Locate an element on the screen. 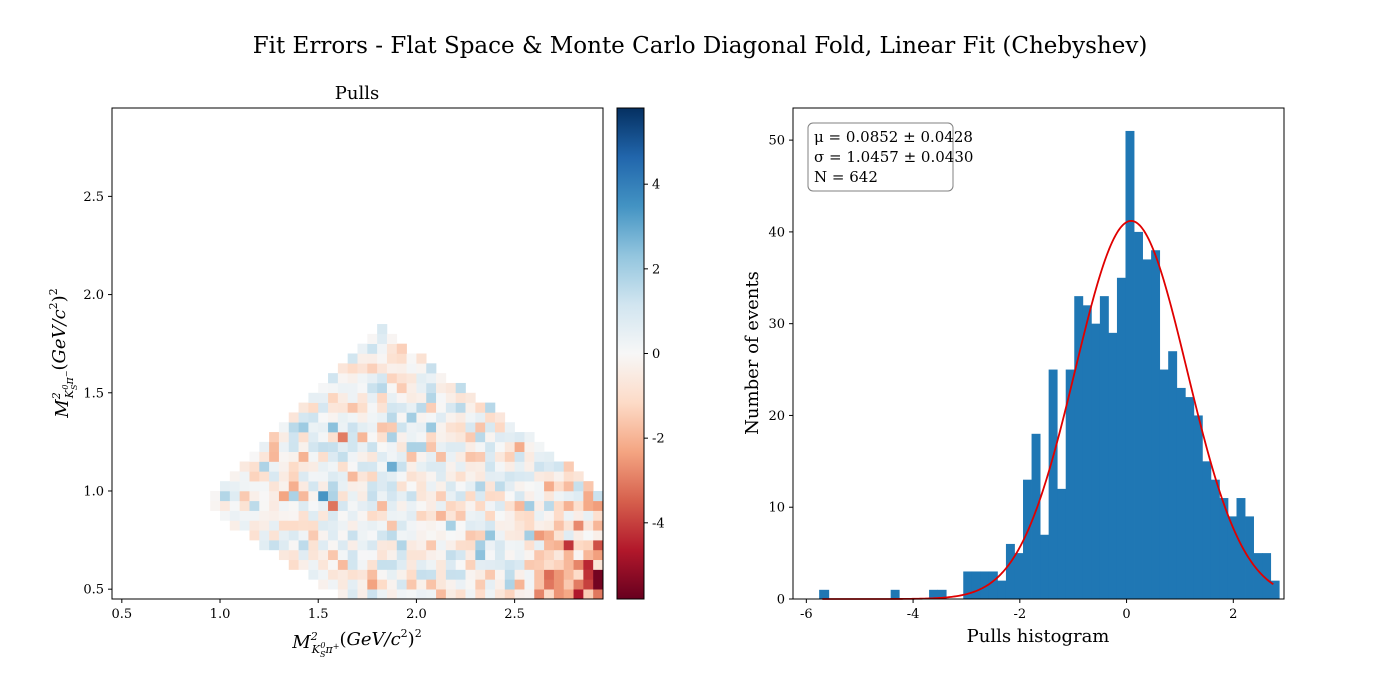 The width and height of the screenshot is (1400, 700). heatmap-y-ticks: 0.5 1.0 1.5 2.0 2.5 is located at coordinates (97, 394).